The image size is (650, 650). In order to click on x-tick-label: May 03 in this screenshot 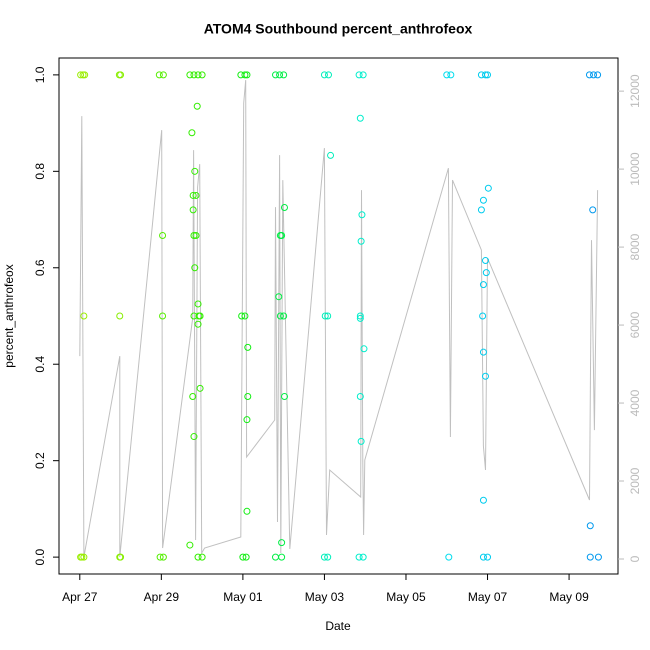, I will do `click(325, 597)`.